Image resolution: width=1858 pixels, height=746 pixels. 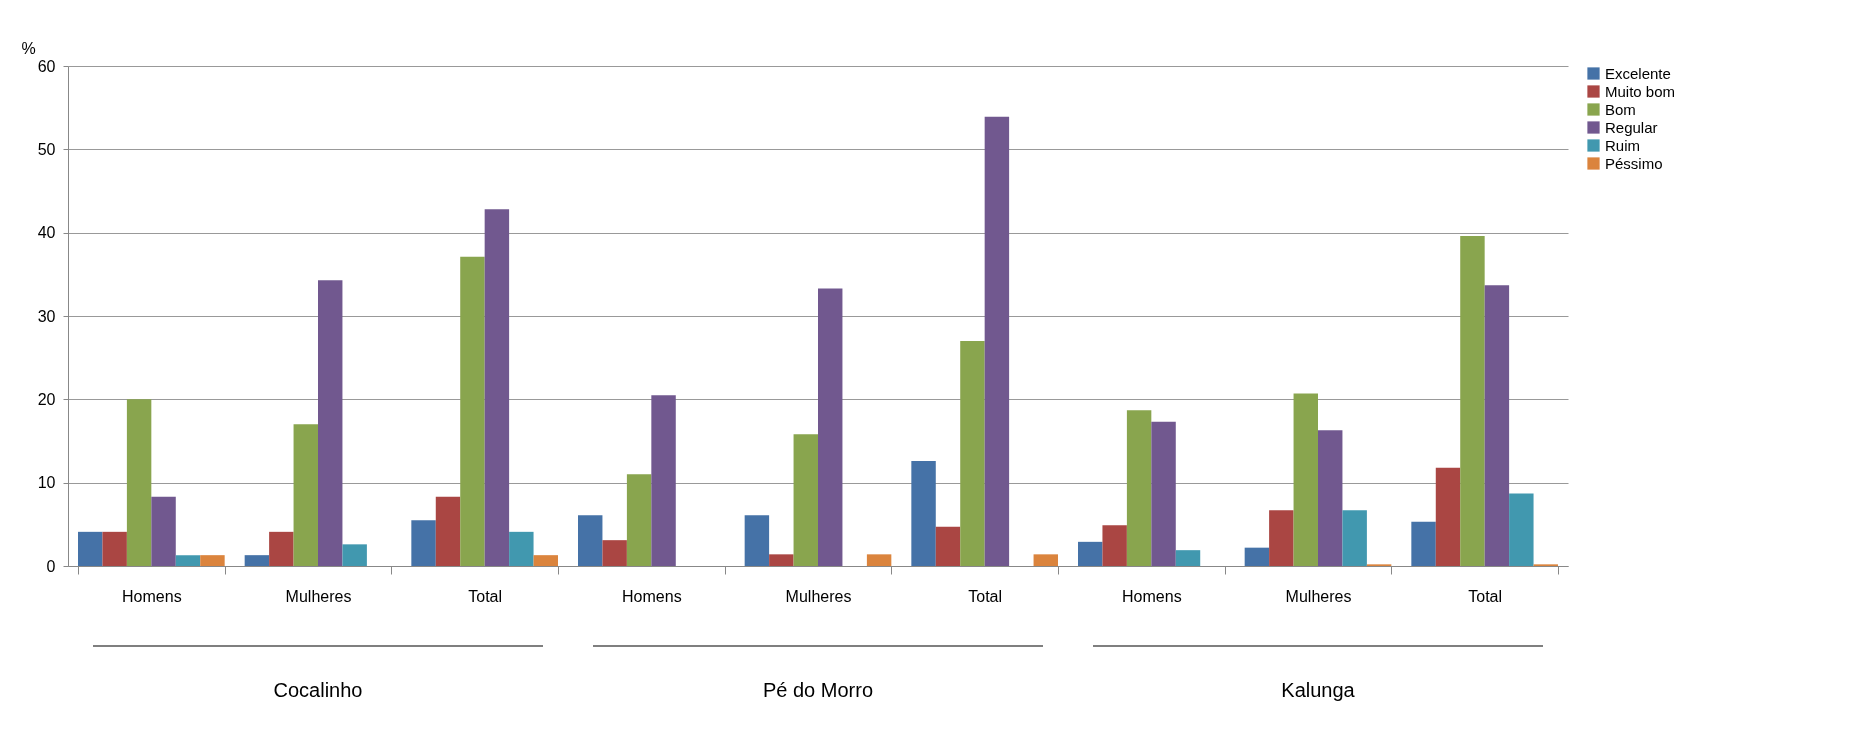 What do you see at coordinates (46, 149) in the screenshot?
I see `y-tick-label: 50` at bounding box center [46, 149].